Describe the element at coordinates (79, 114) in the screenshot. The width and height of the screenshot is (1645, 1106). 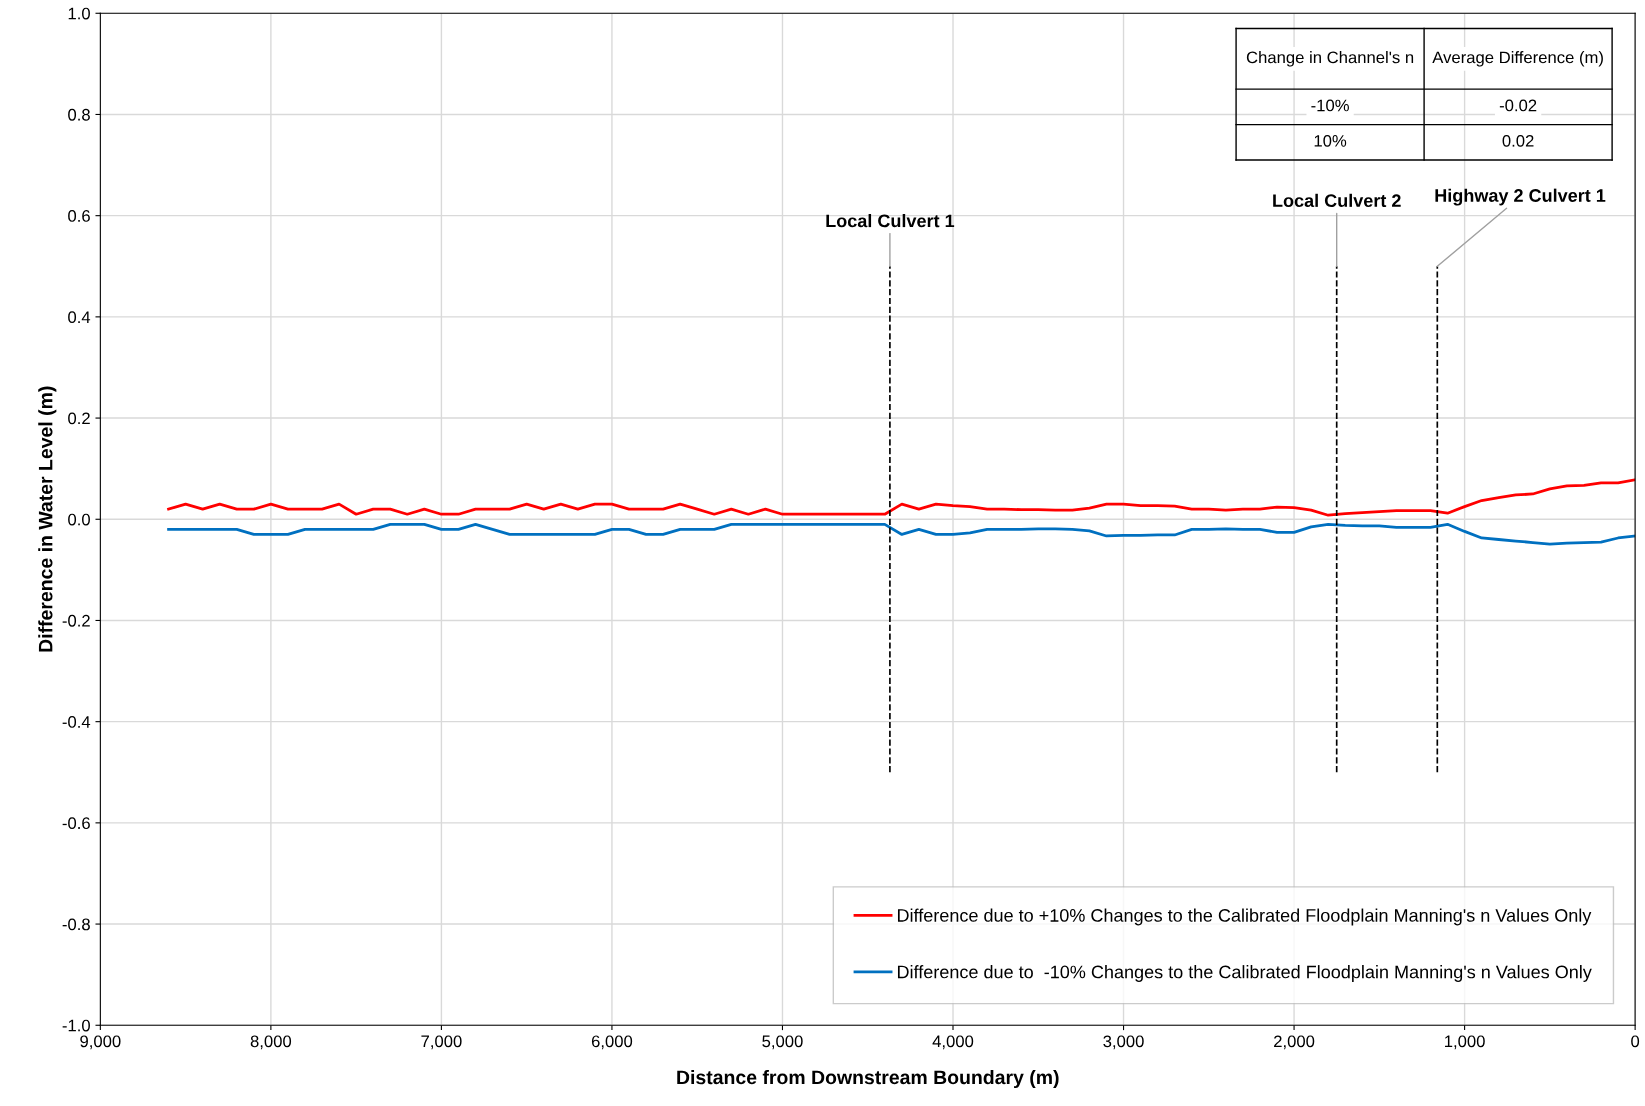
I see `y-tick-label: 0.8` at that location.